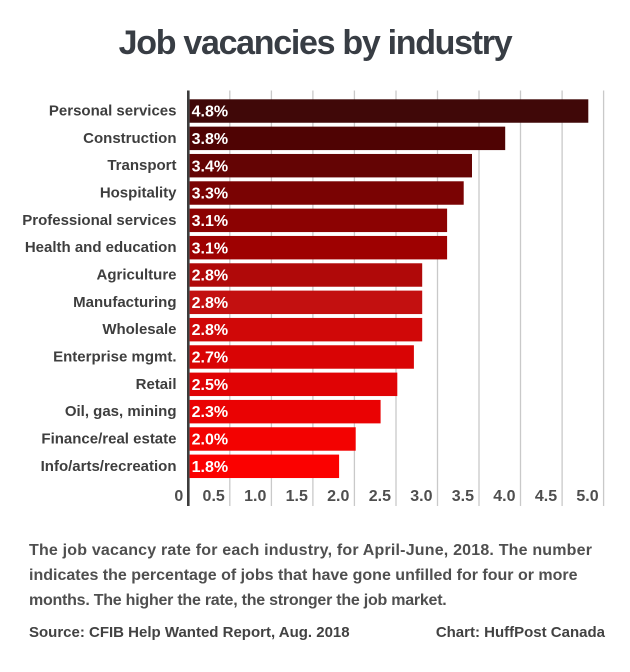 The width and height of the screenshot is (630, 672). I want to click on svg-text: Wholesale, so click(139, 329).